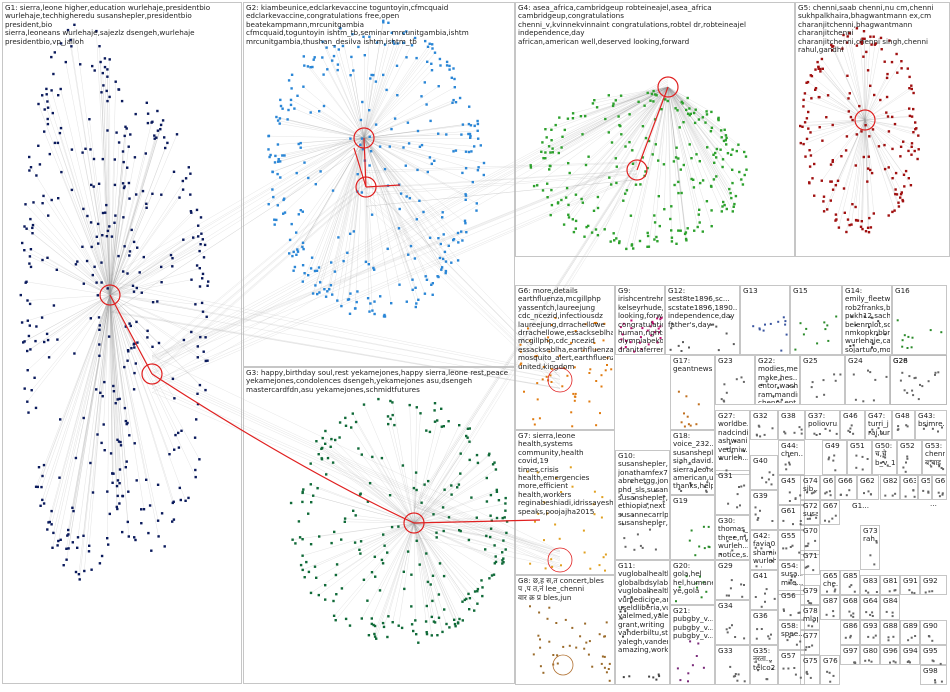 The height and width of the screenshot is (692, 950). I want to click on hub-circle, so click(563, 665).